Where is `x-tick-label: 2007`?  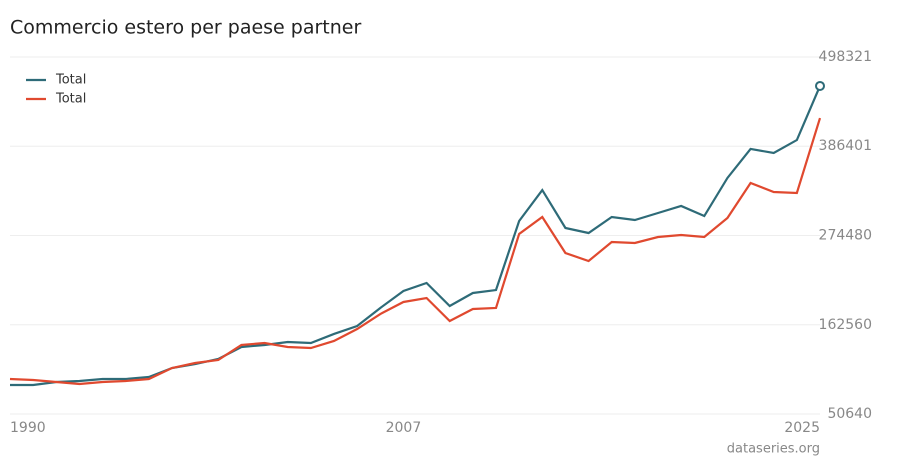 x-tick-label: 2007 is located at coordinates (404, 428).